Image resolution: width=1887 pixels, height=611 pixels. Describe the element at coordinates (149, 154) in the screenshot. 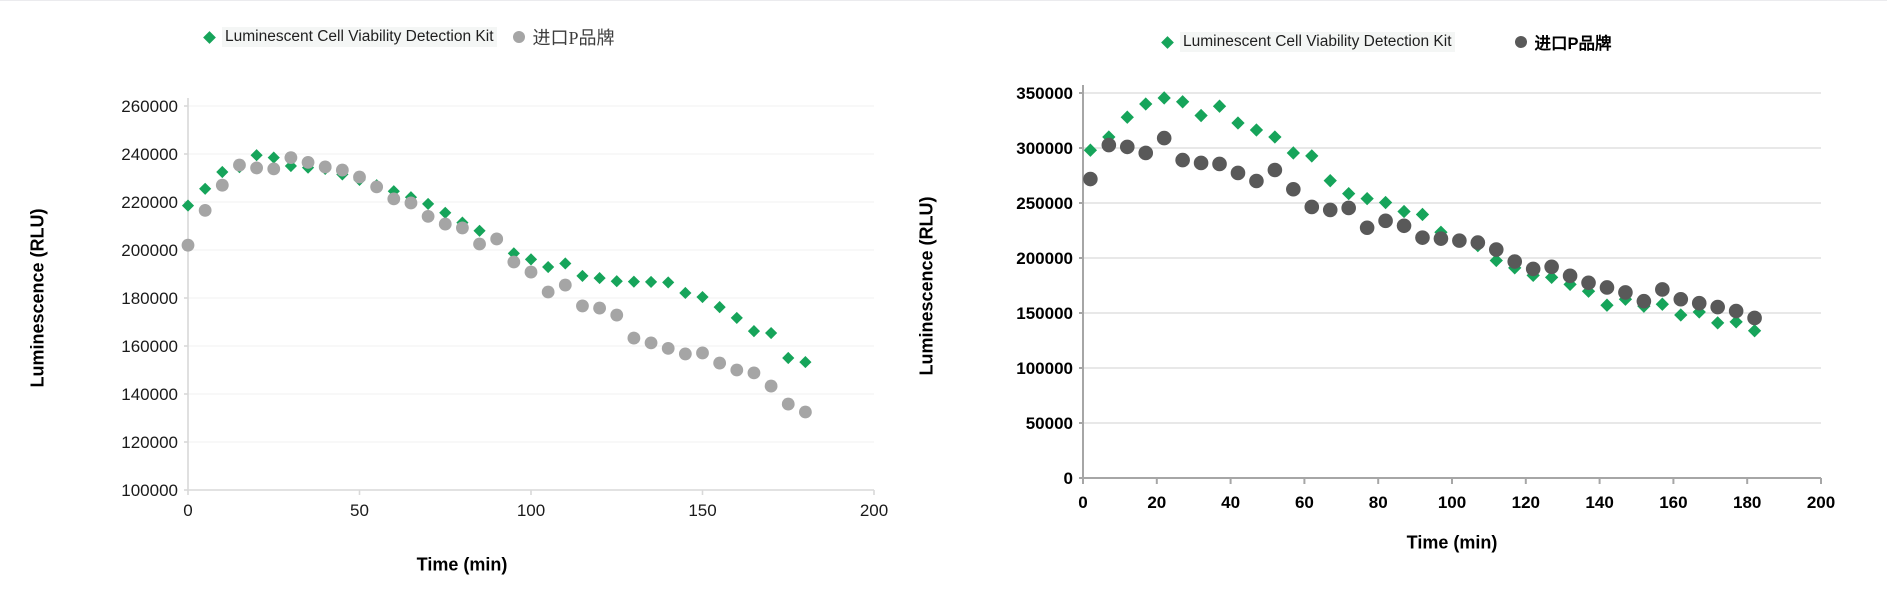

I see `svg-text: 240000` at that location.